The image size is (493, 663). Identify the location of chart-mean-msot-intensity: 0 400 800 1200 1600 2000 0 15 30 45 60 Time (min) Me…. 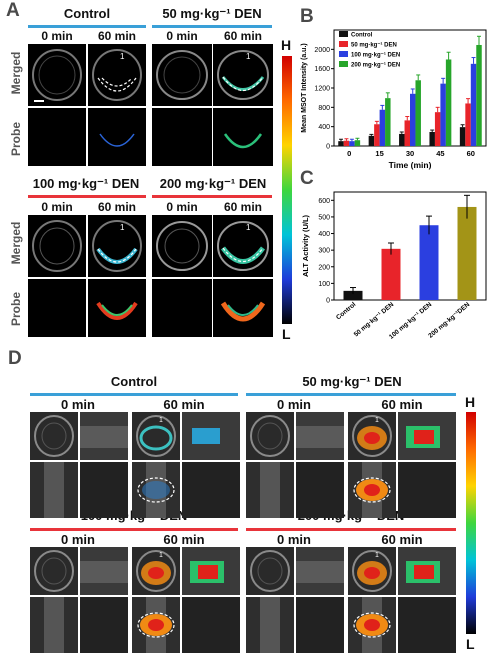
(394, 99).